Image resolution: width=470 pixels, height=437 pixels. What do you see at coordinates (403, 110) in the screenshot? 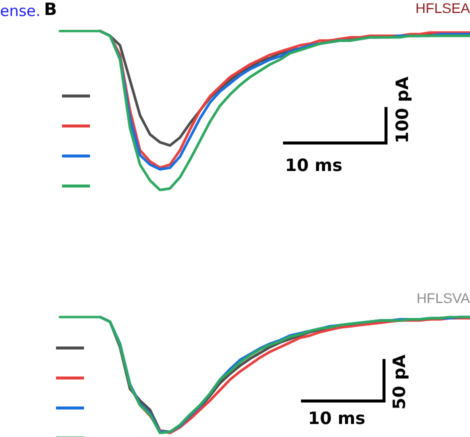
I see `annotation: 100 pA` at bounding box center [403, 110].